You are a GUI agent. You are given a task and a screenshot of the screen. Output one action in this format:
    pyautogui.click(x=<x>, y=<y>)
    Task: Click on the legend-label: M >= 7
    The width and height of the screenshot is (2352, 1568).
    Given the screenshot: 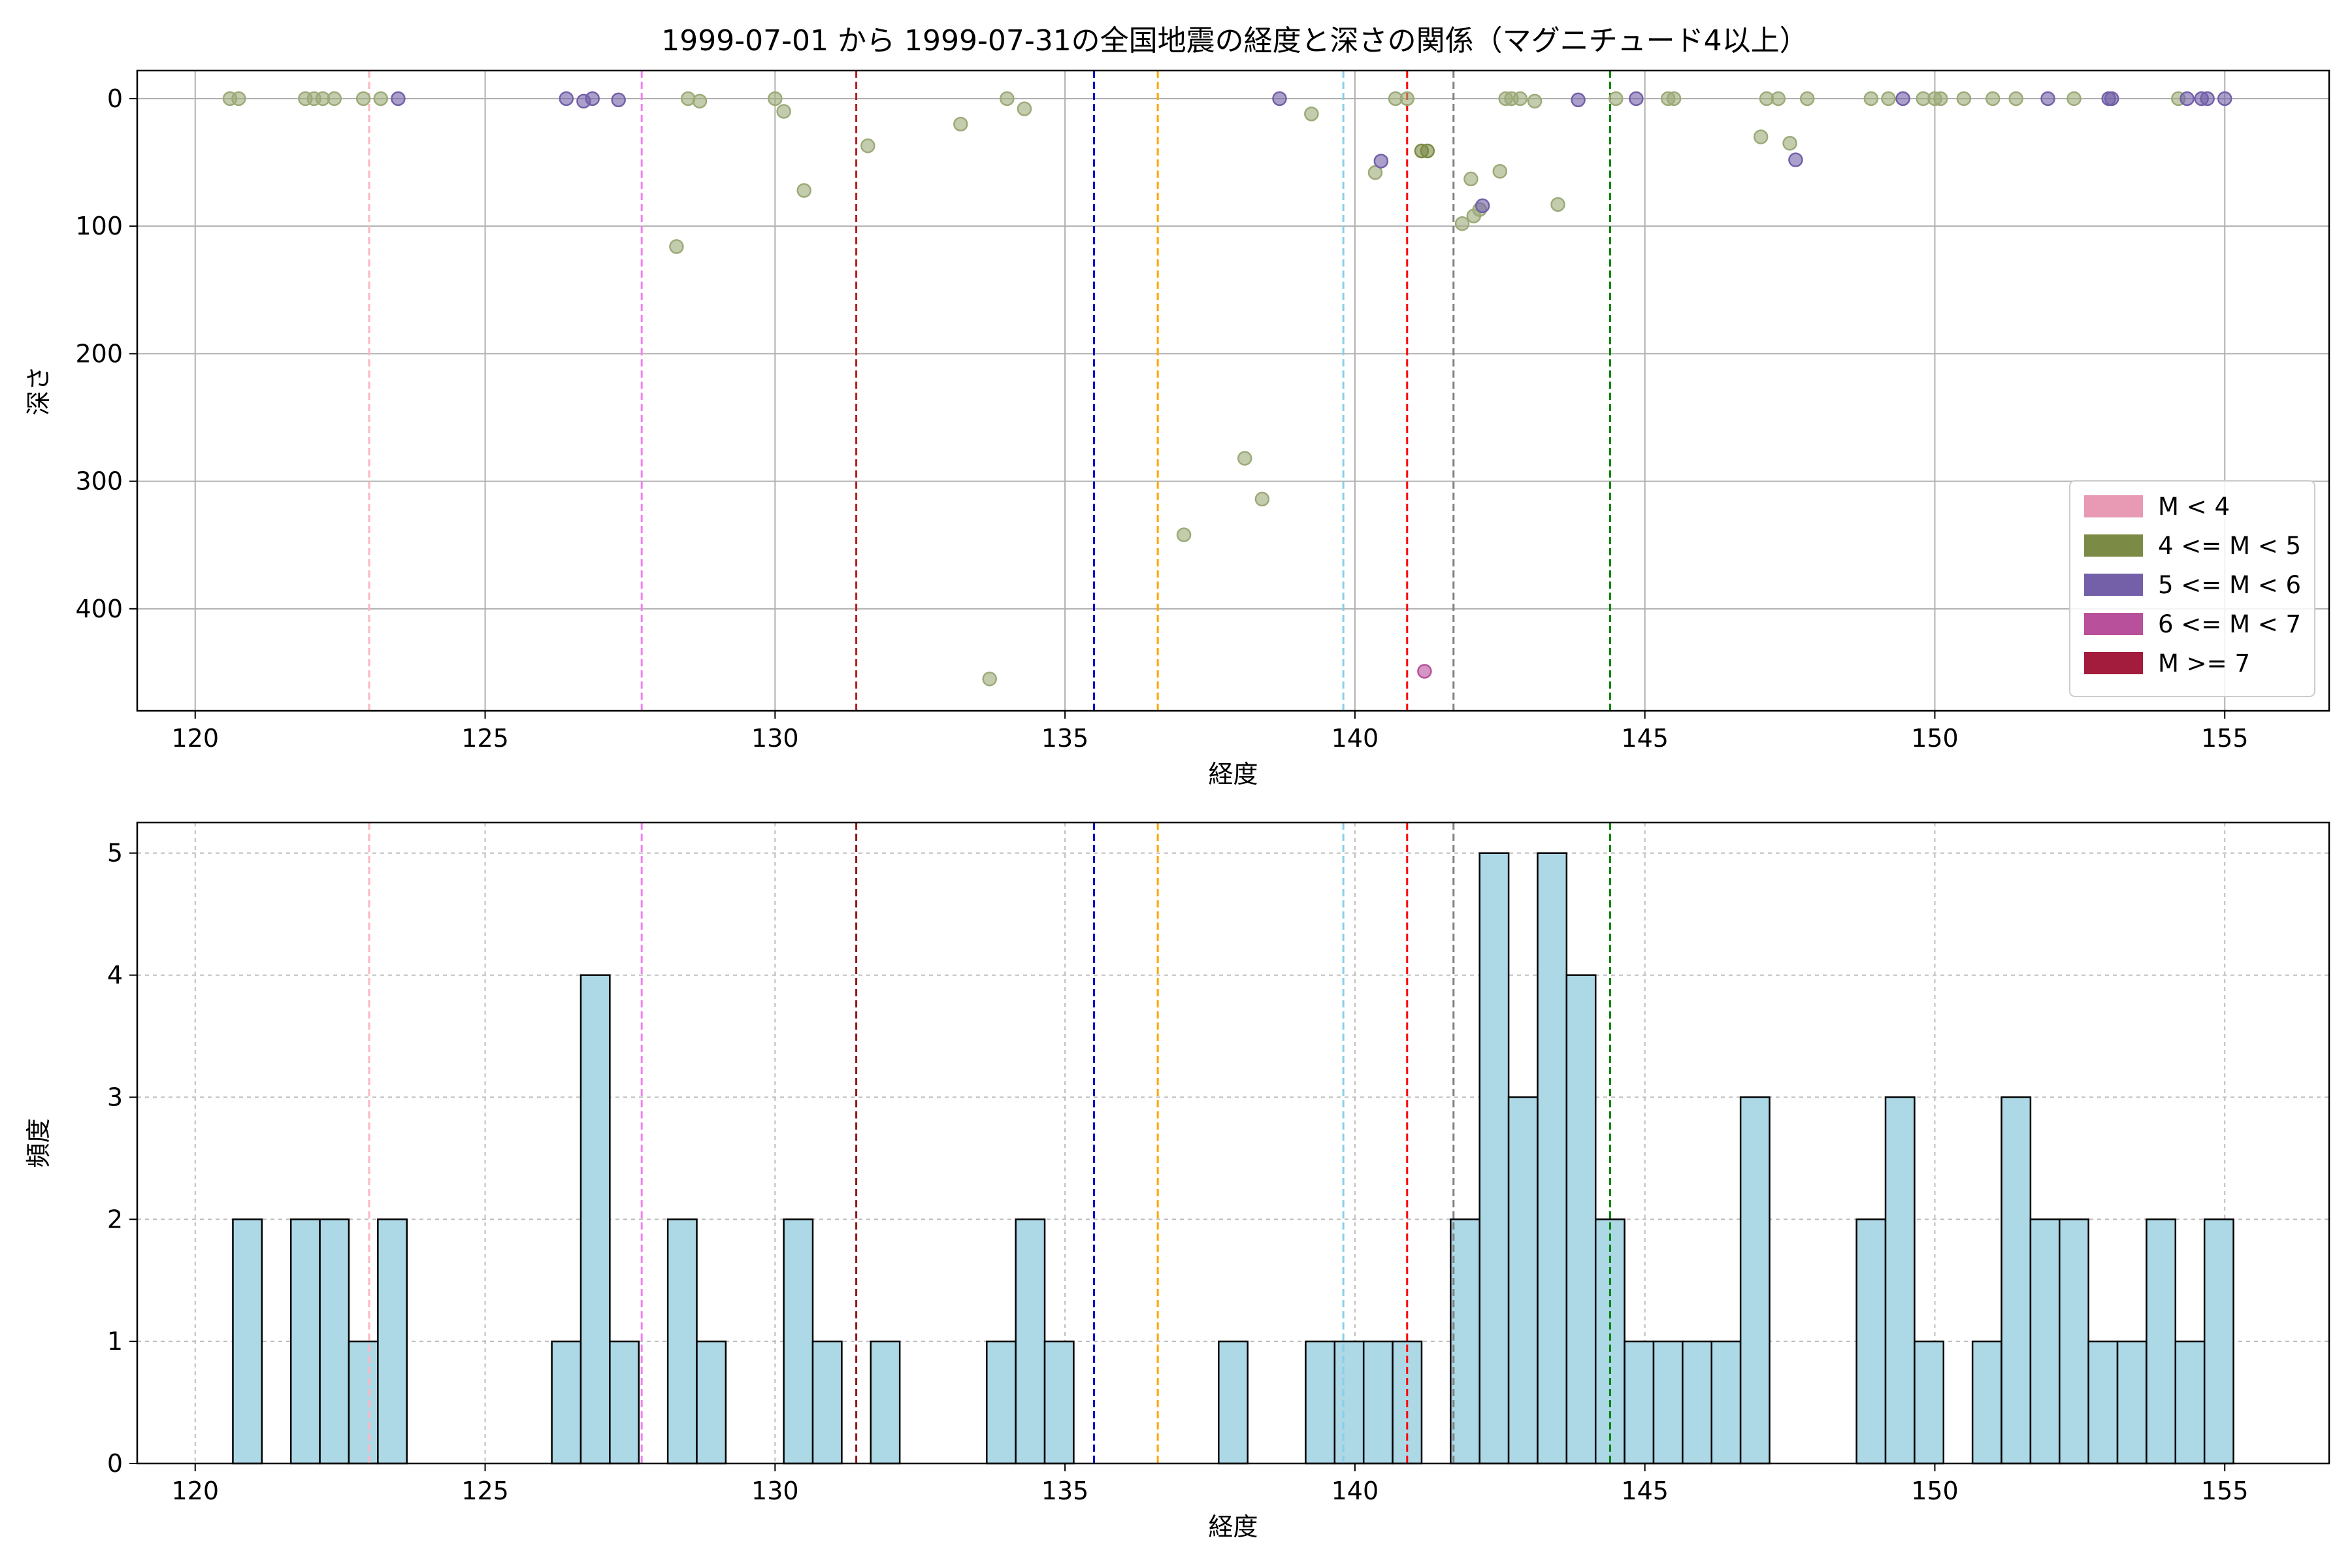 What is the action you would take?
    pyautogui.click(x=2204, y=663)
    